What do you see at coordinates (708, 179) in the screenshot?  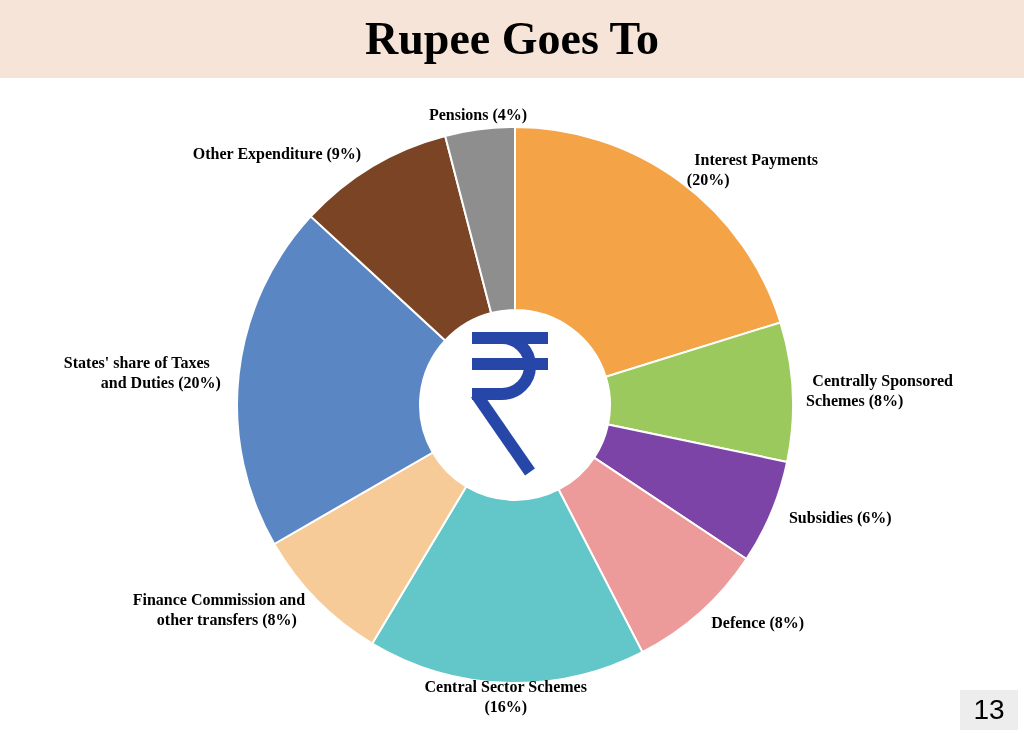 I see `data-label: (20%)` at bounding box center [708, 179].